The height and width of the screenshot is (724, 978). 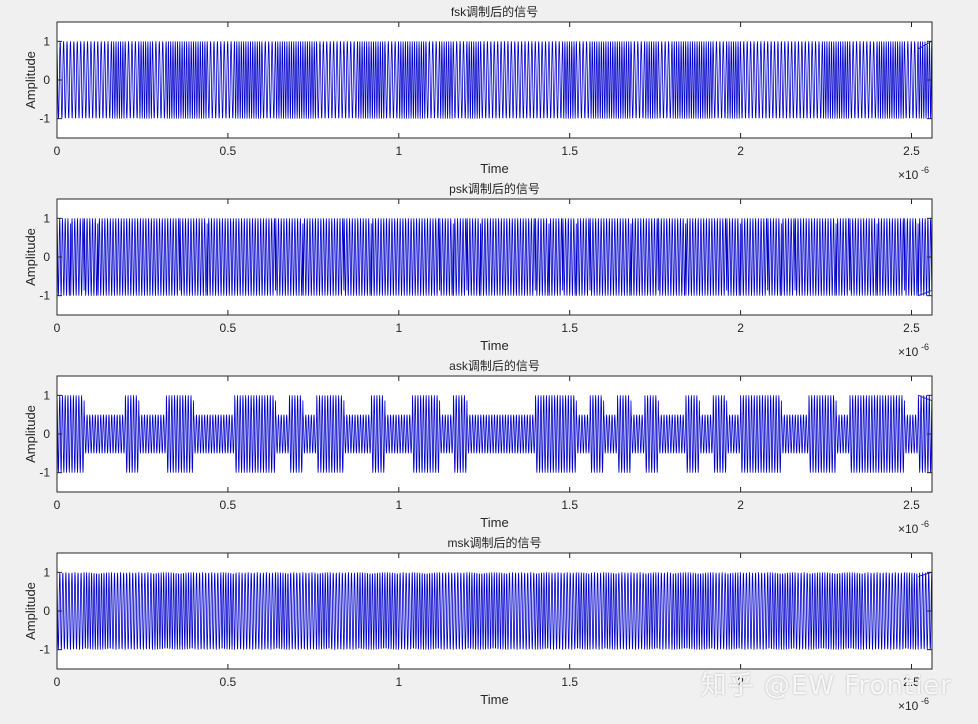 What do you see at coordinates (494, 11) in the screenshot?
I see `subplot-title: fsk调制后的信号` at bounding box center [494, 11].